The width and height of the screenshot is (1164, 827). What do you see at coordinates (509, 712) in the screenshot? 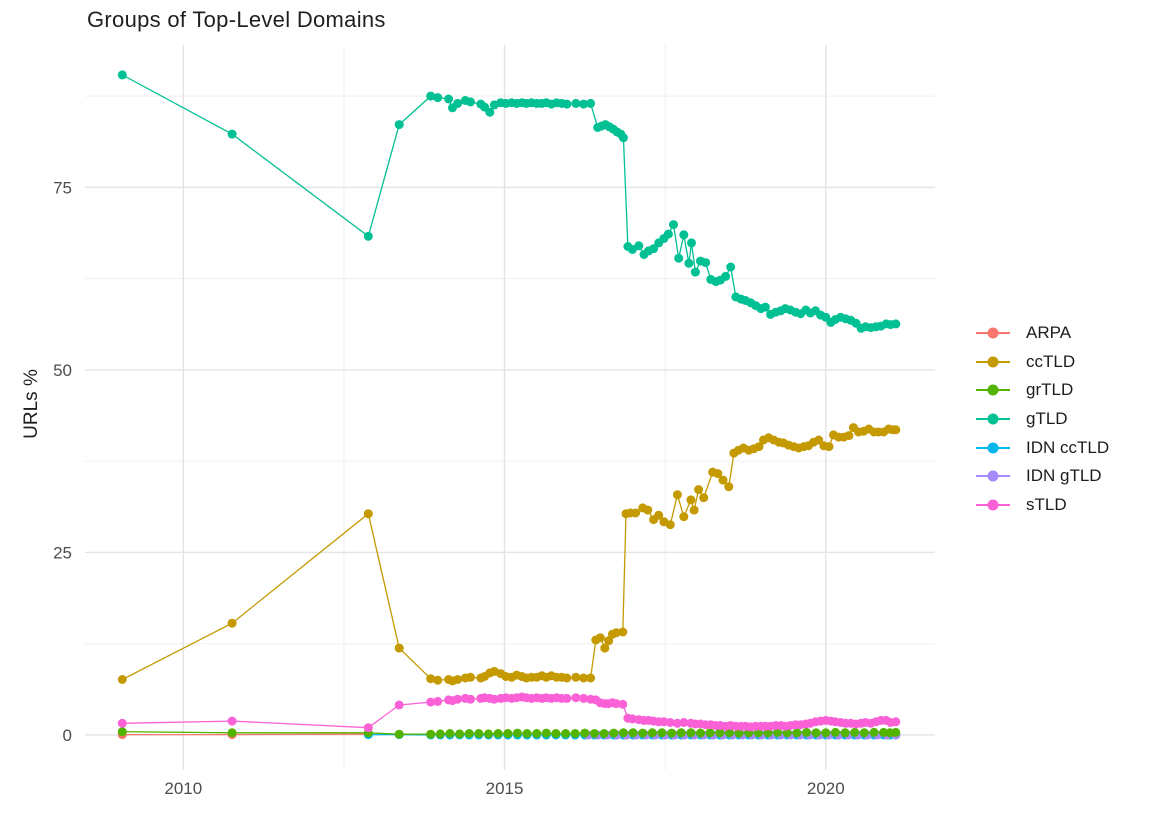
I see `series-stld` at bounding box center [509, 712].